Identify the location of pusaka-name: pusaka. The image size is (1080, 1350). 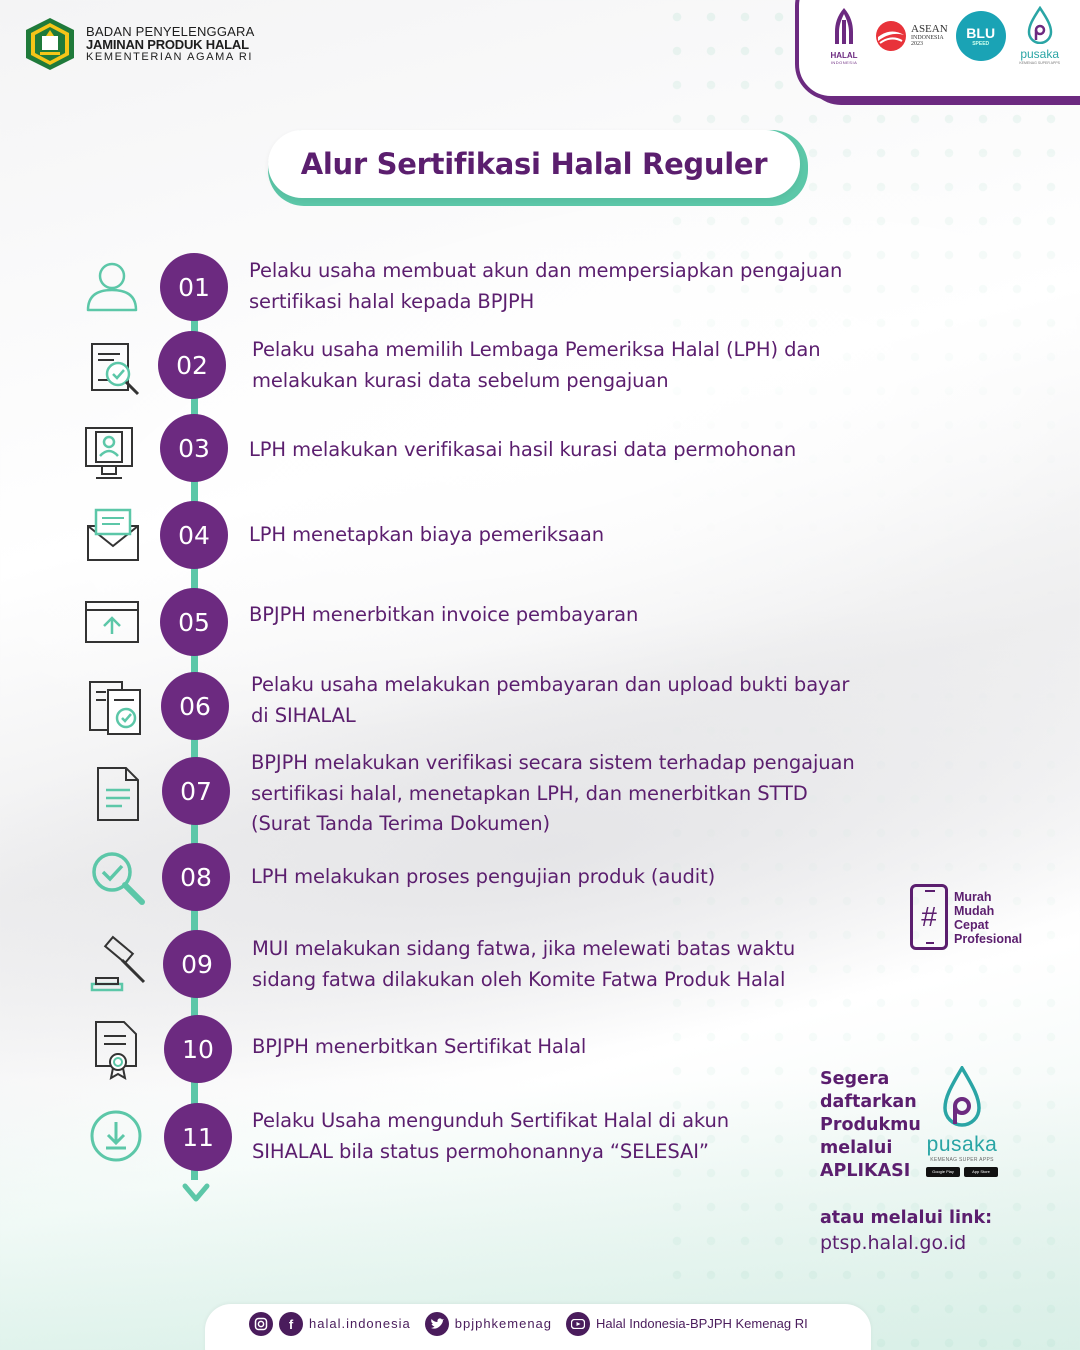
(1040, 54).